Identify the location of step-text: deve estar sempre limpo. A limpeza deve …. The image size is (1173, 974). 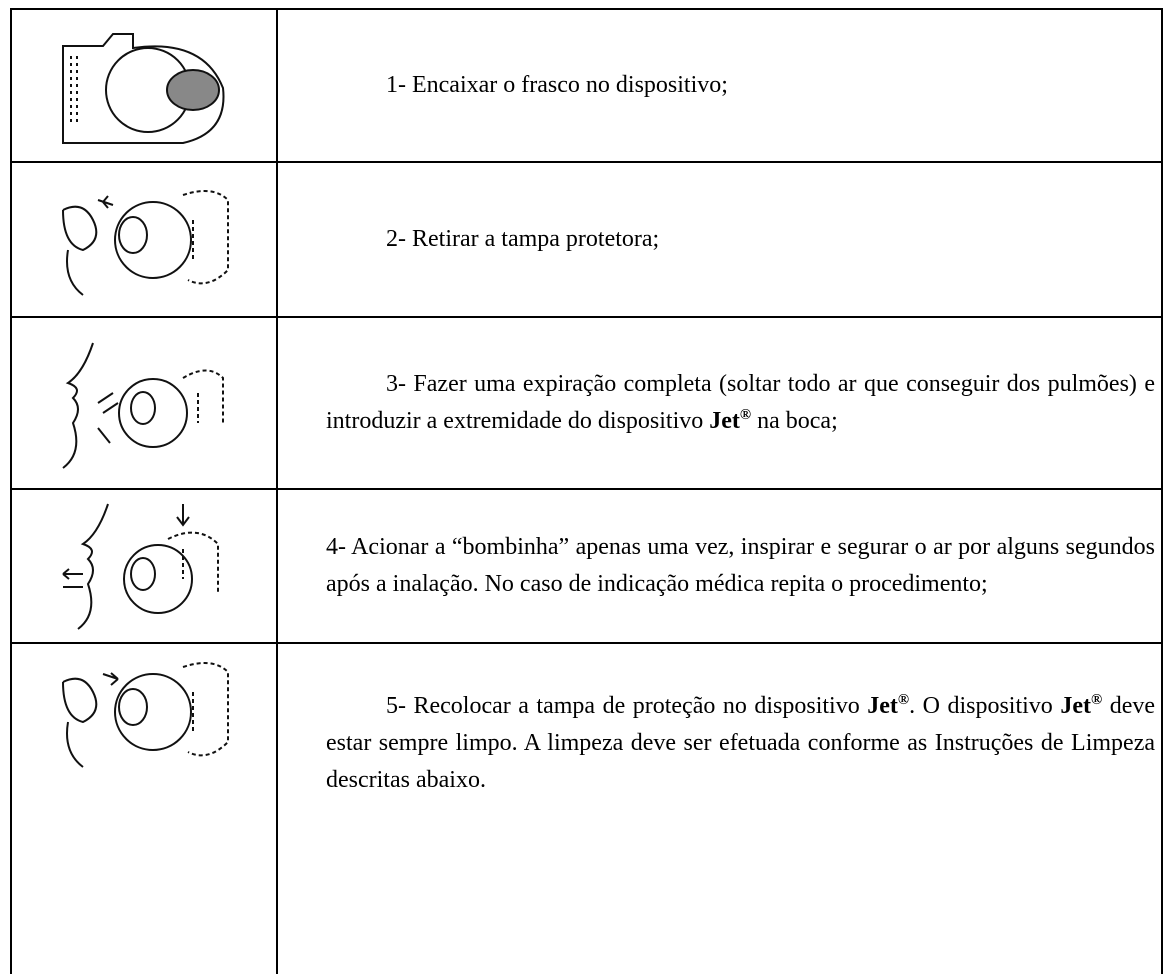
(740, 742).